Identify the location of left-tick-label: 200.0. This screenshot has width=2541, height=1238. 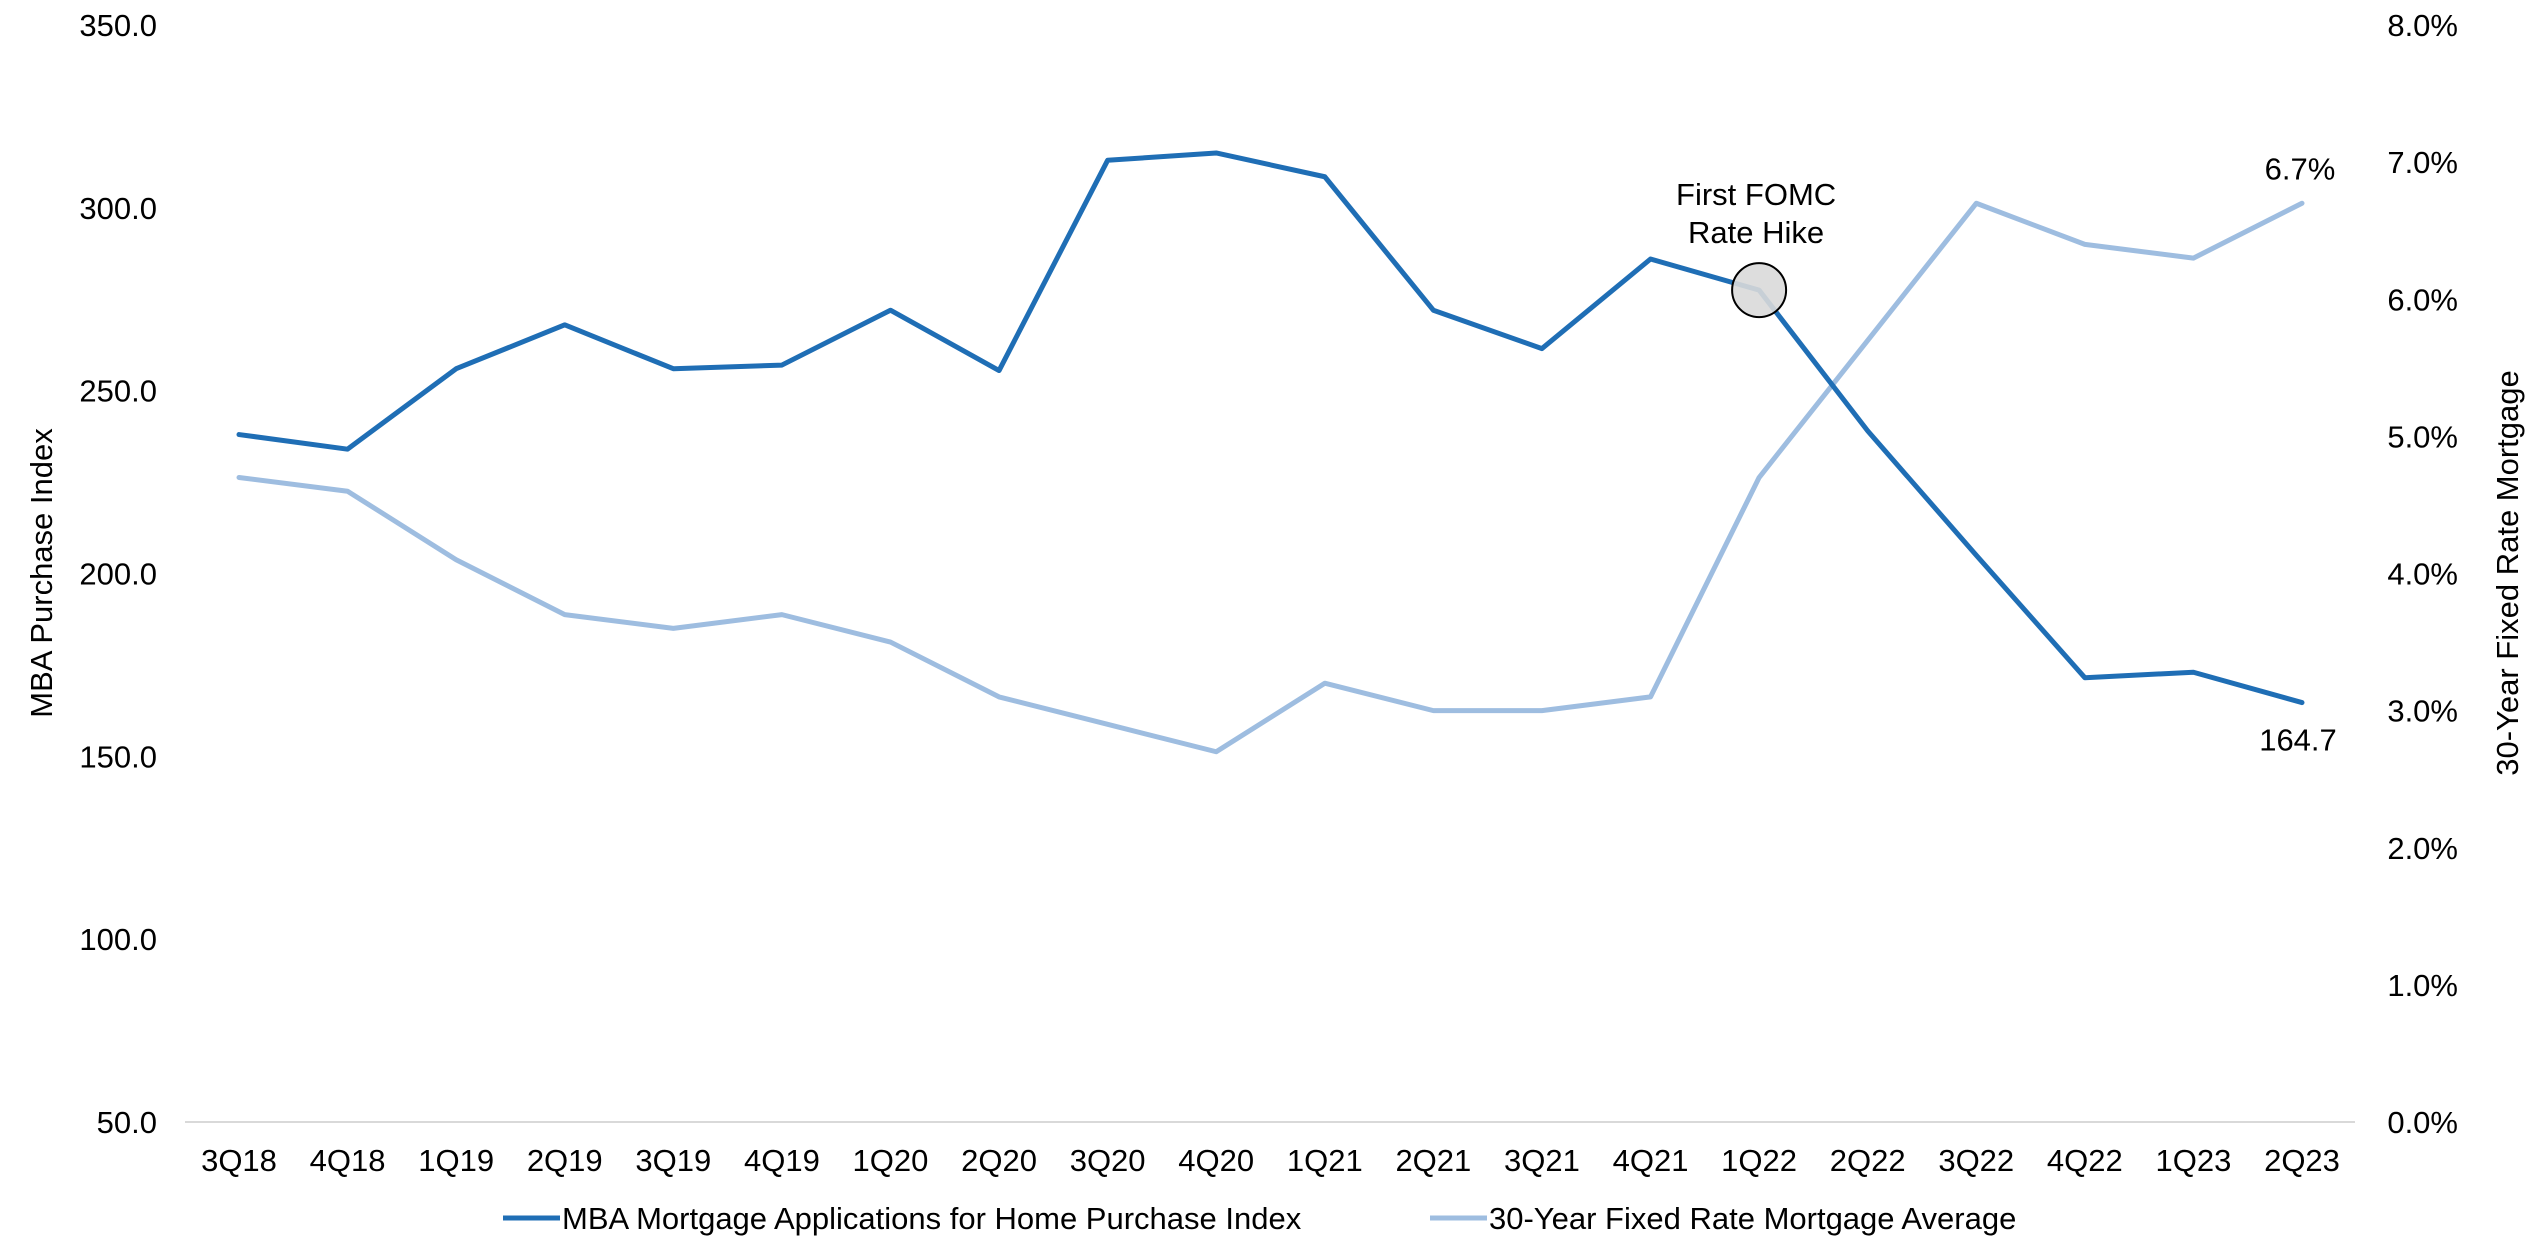
(118, 574).